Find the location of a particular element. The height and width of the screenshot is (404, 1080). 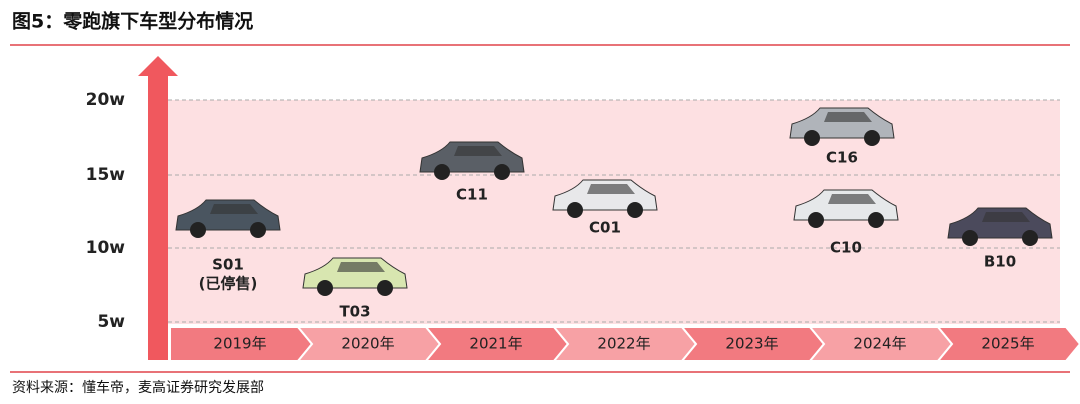

level-label: 15w is located at coordinates (106, 175).